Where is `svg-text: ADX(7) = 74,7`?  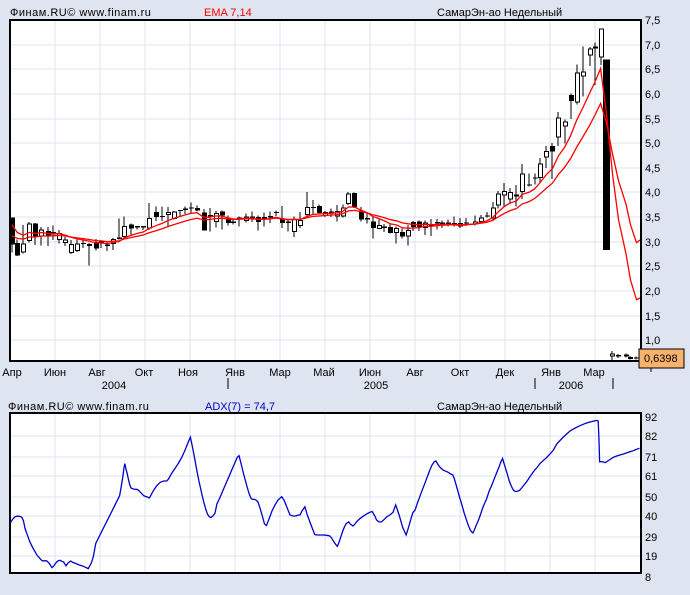 svg-text: ADX(7) = 74,7 is located at coordinates (240, 407).